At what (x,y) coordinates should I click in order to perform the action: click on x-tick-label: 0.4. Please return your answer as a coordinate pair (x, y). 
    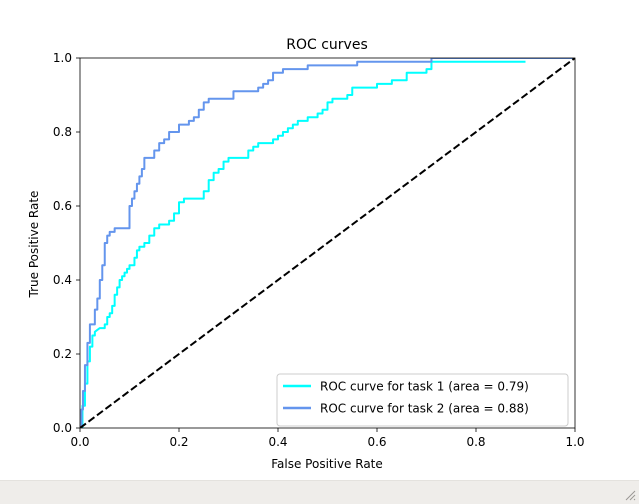
    Looking at the image, I should click on (277, 442).